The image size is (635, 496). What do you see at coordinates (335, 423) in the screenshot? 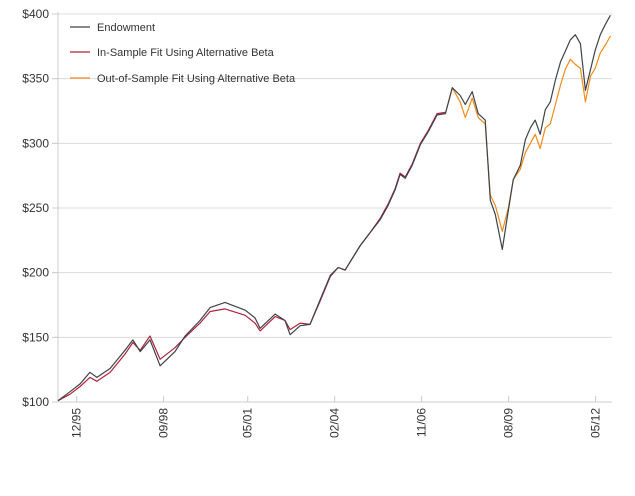
I see `x-tick-label: 02/04` at bounding box center [335, 423].